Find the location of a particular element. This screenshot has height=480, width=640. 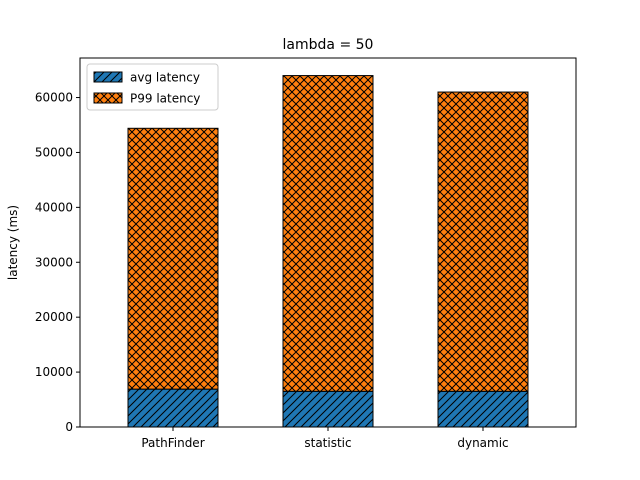

y-tick-label: 0 is located at coordinates (69, 427).